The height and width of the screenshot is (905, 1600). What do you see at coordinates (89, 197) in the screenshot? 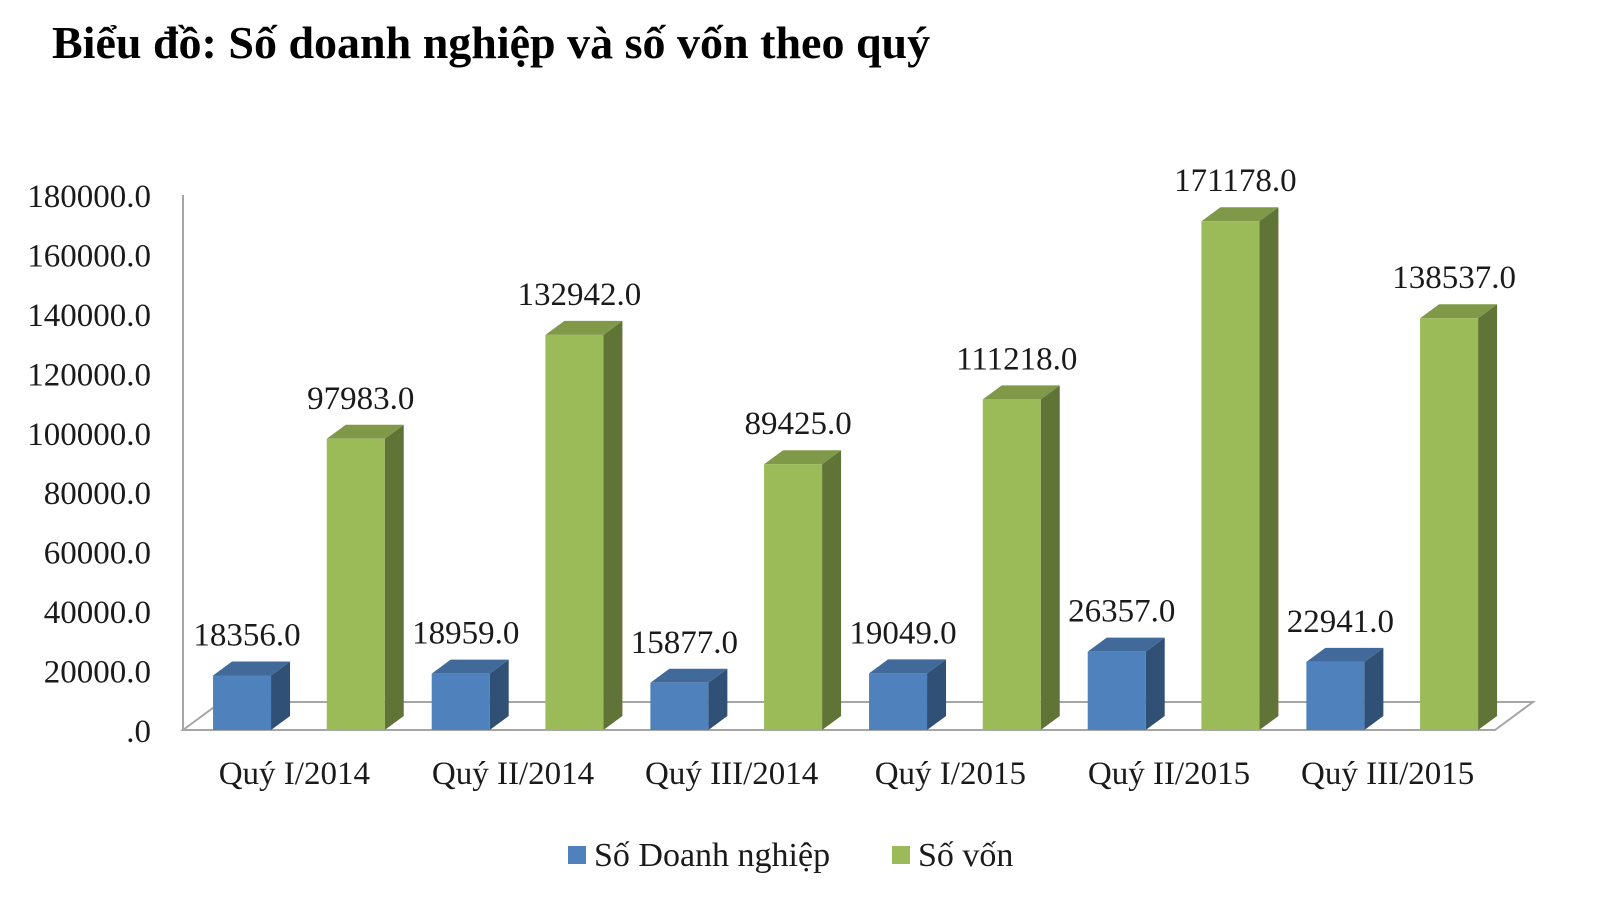
I see `y-tick-label: 180000.0` at bounding box center [89, 197].